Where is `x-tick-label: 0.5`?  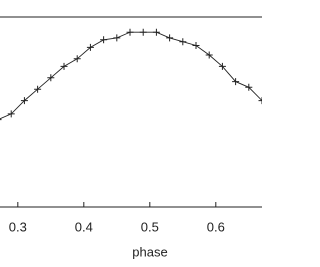 x-tick-label: 0.5 is located at coordinates (150, 226).